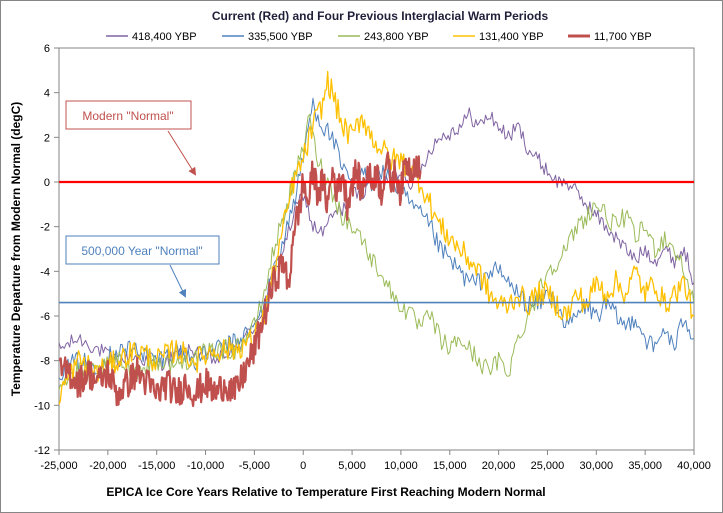  What do you see at coordinates (45, 272) in the screenshot?
I see `y-tick-label: -4` at bounding box center [45, 272].